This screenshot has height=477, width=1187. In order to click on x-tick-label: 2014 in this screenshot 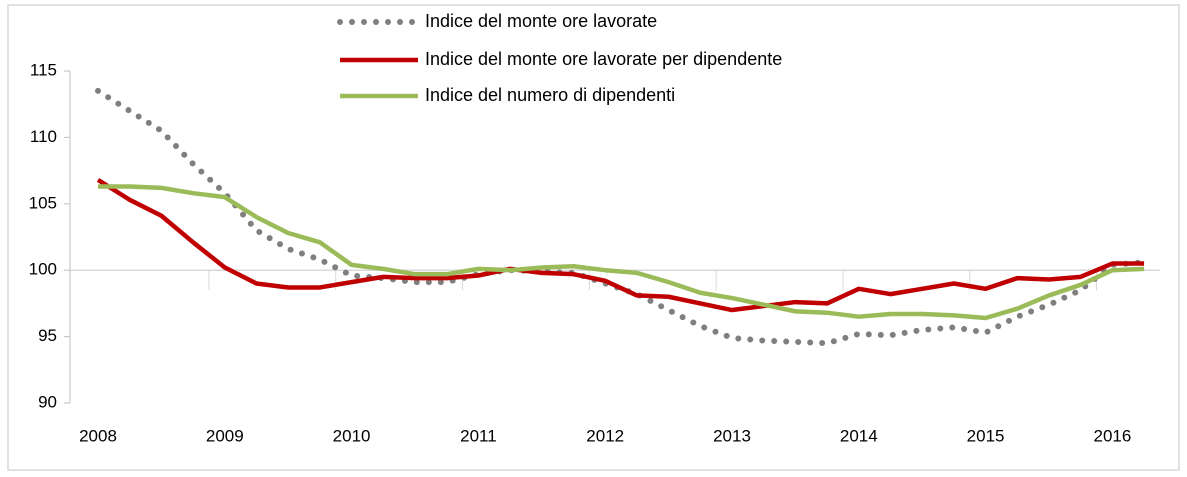, I will do `click(859, 435)`.